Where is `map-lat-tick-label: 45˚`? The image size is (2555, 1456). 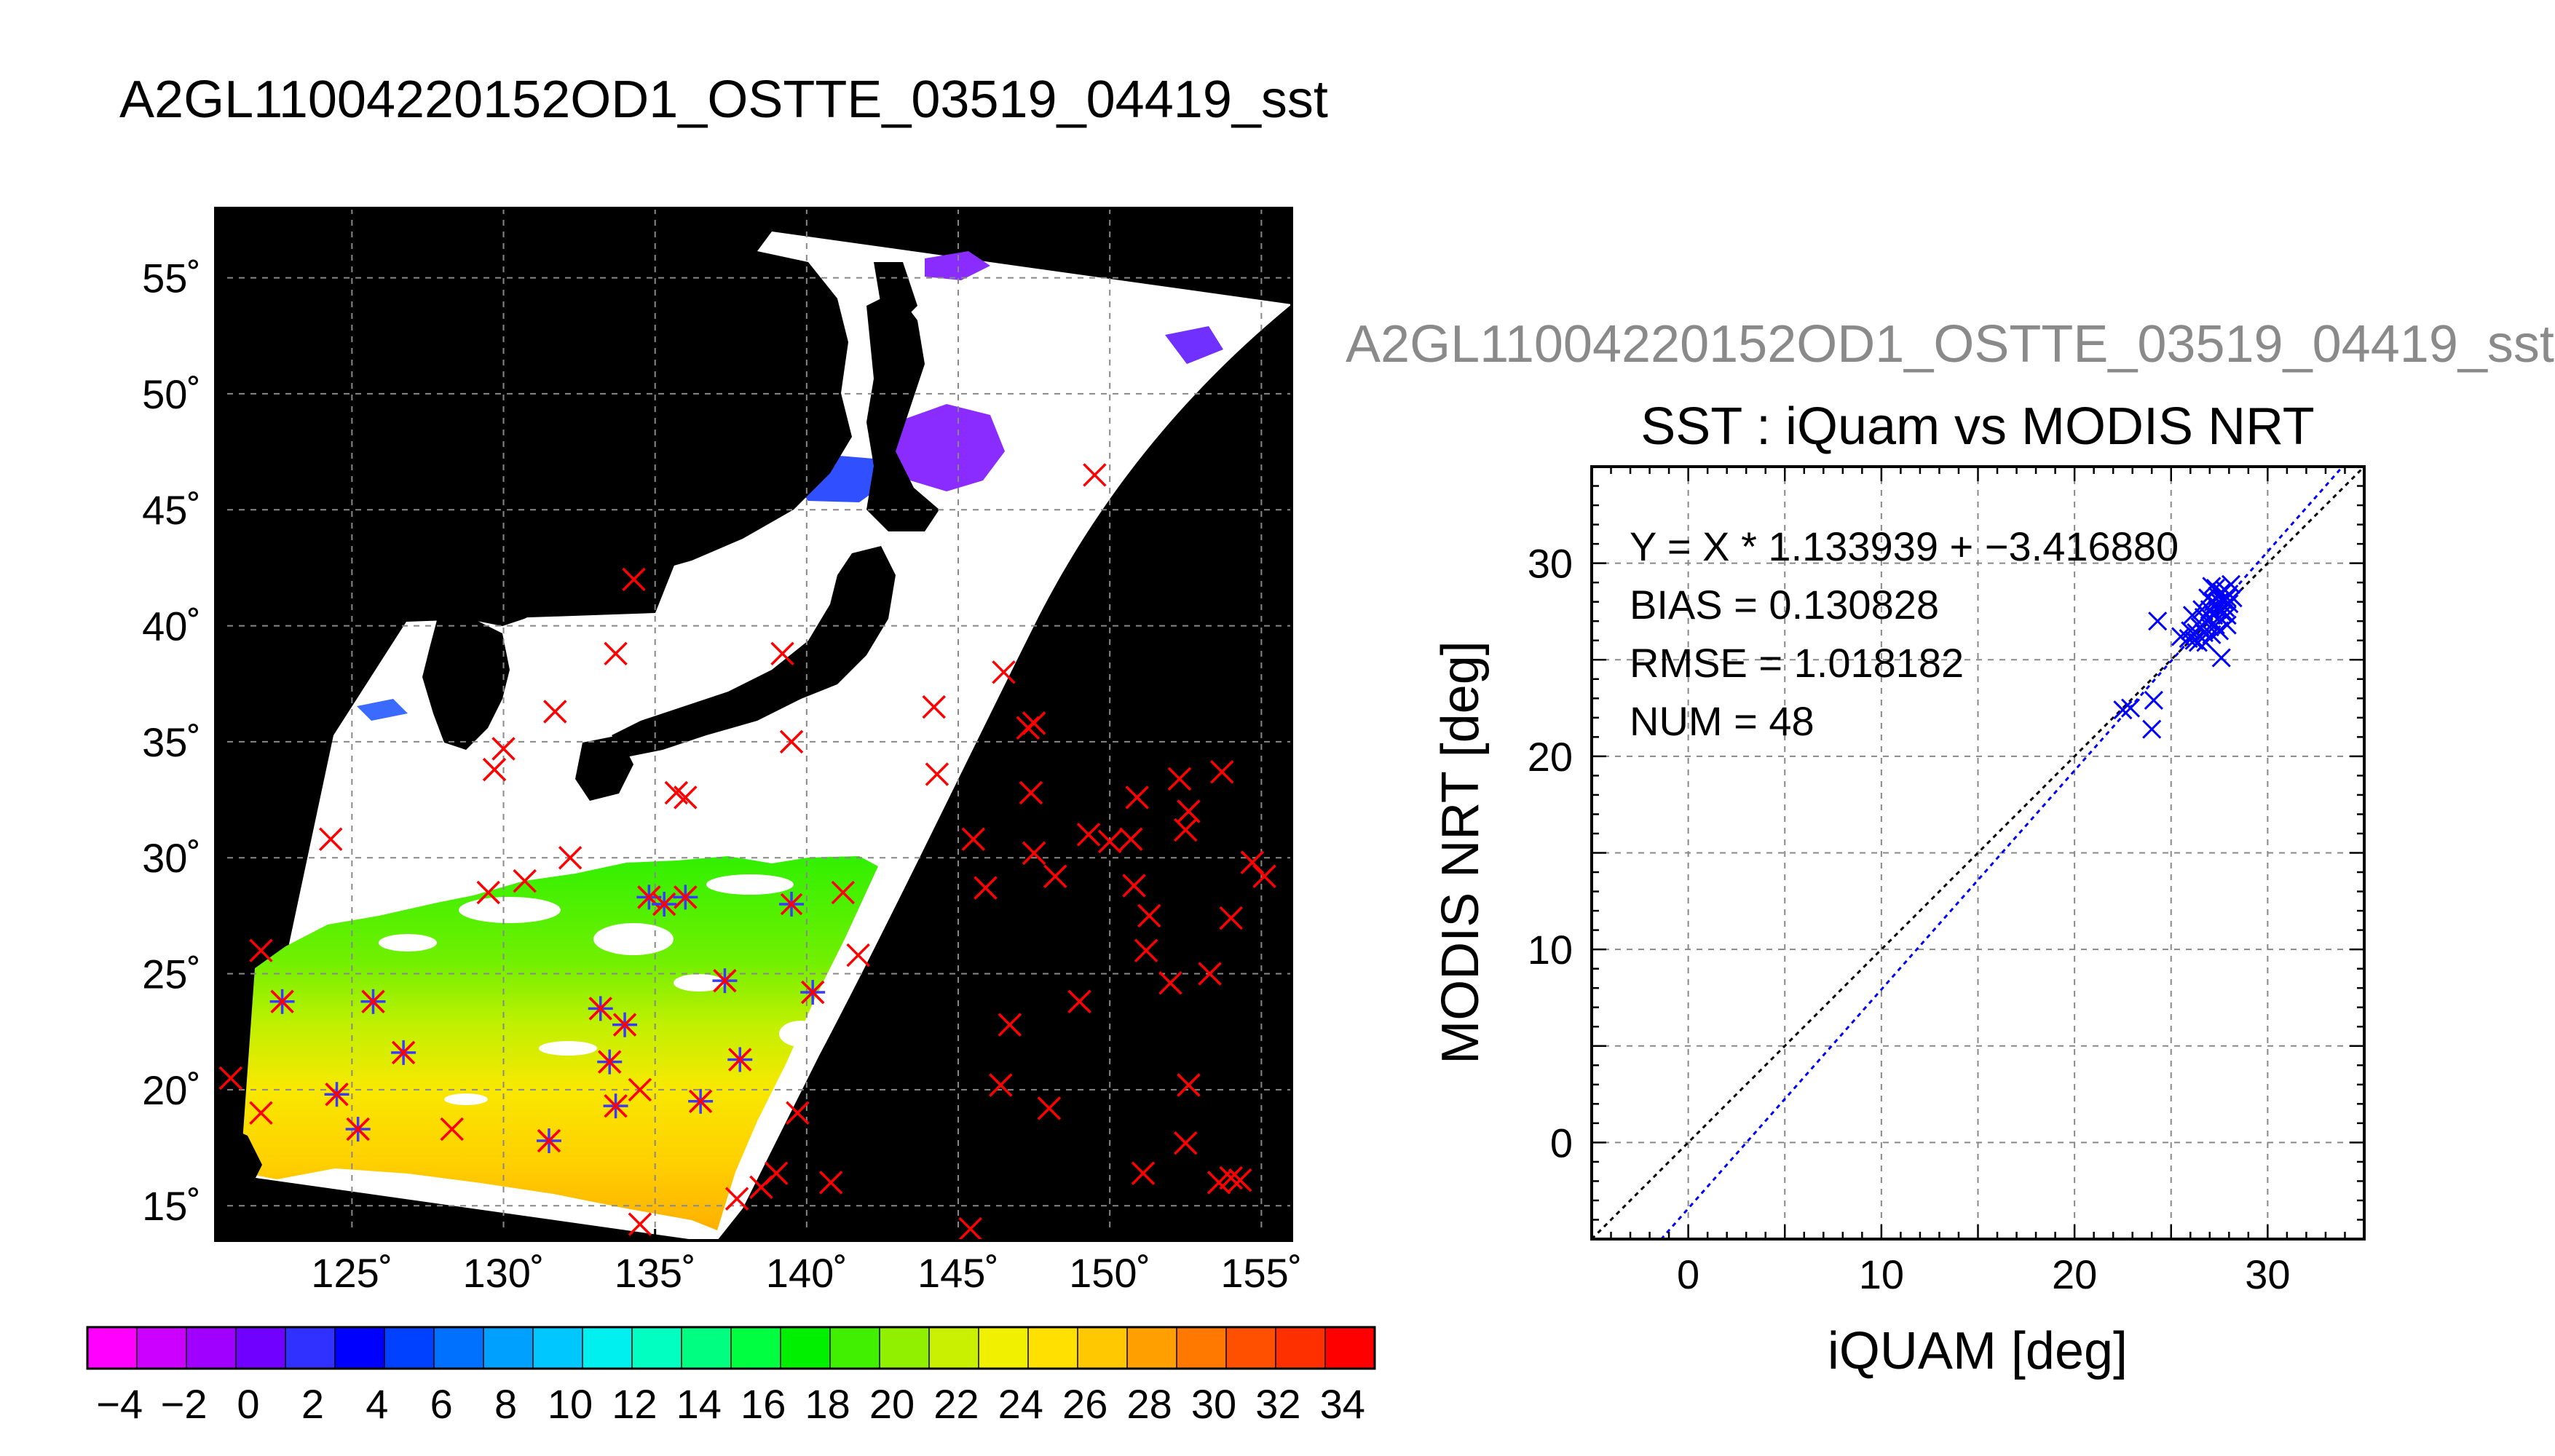
map-lat-tick-label: 45˚ is located at coordinates (171, 510).